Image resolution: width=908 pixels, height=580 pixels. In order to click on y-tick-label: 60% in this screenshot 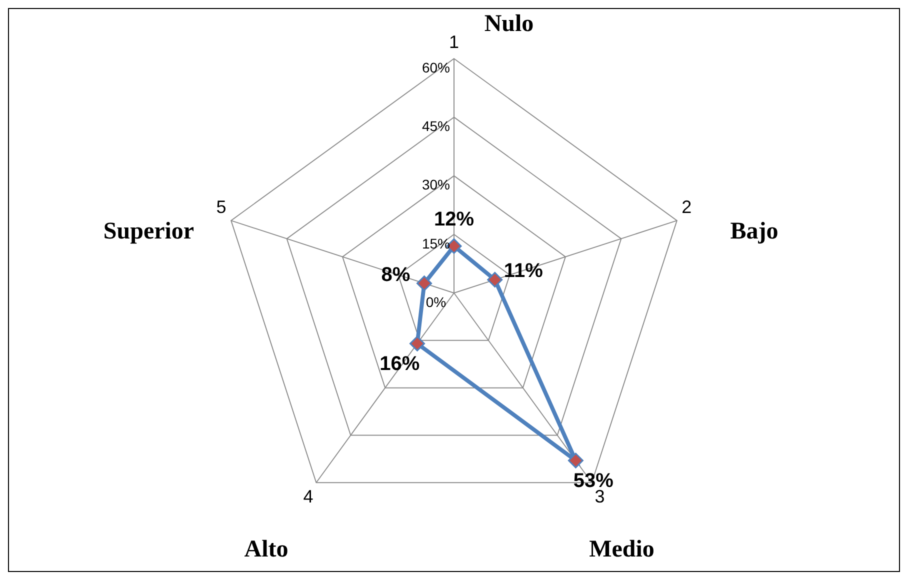, I will do `click(436, 67)`.